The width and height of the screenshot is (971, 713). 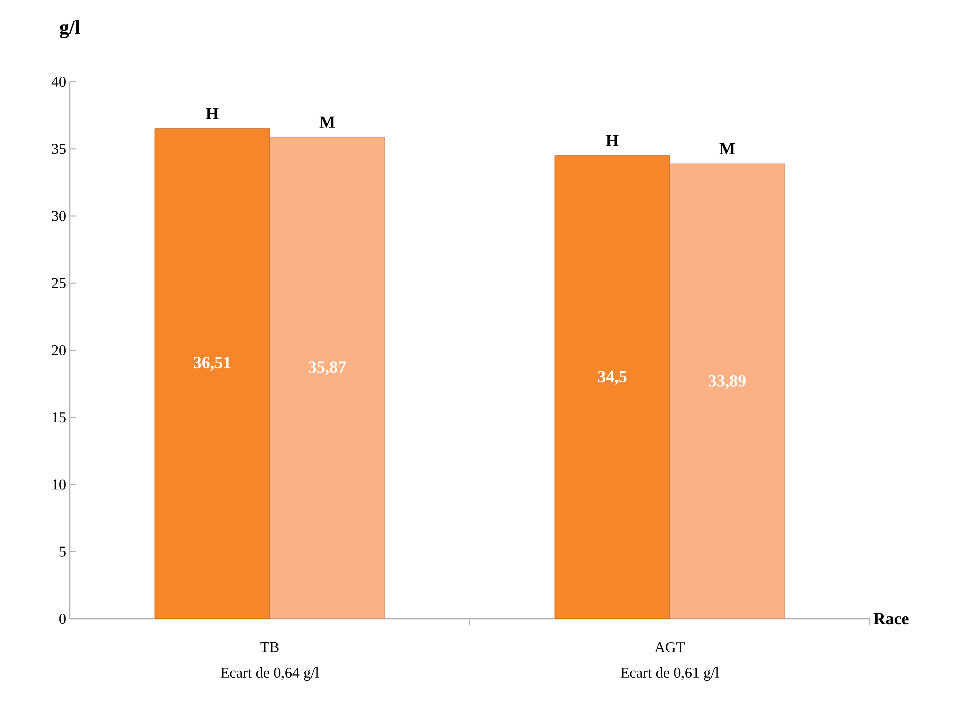 I want to click on text: H, so click(x=212, y=114).